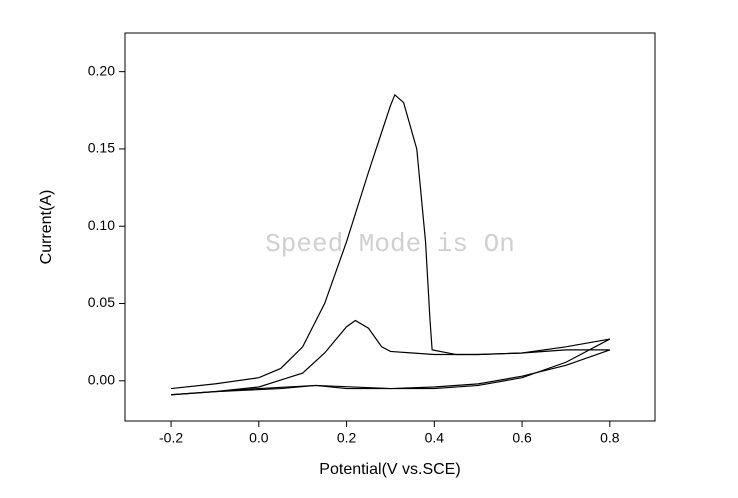  What do you see at coordinates (390, 244) in the screenshot?
I see `watermark: Speed Mode is On` at bounding box center [390, 244].